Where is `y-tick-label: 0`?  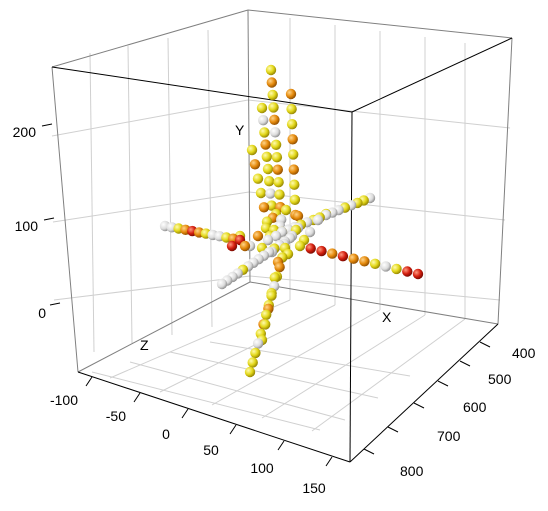 y-tick-label: 0 is located at coordinates (42, 313).